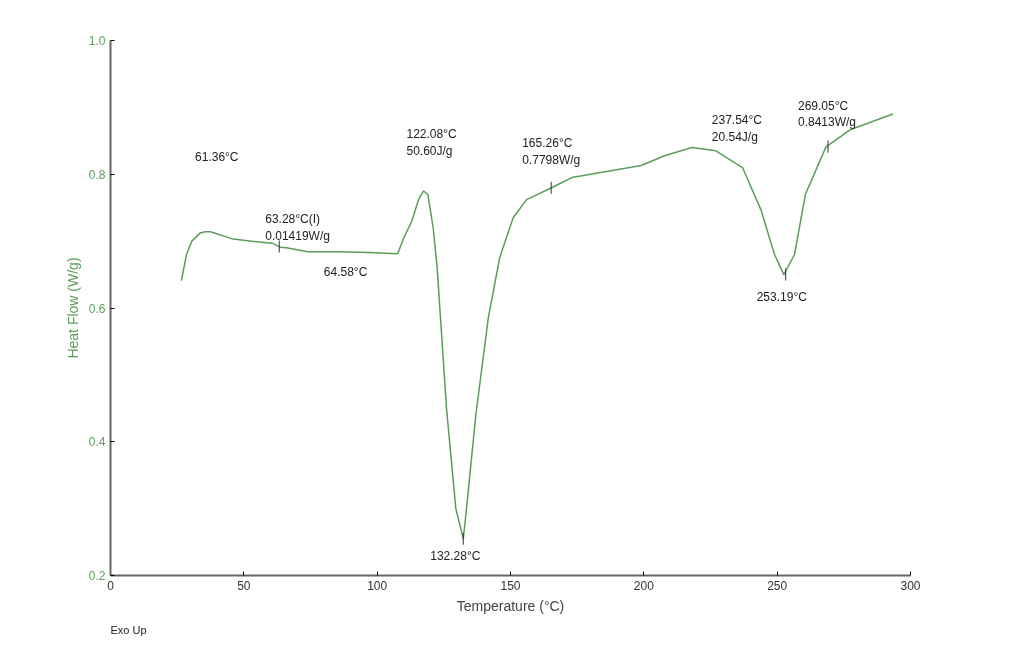 This screenshot has width=1029, height=670. What do you see at coordinates (128, 629) in the screenshot?
I see `text: Exo Up` at bounding box center [128, 629].